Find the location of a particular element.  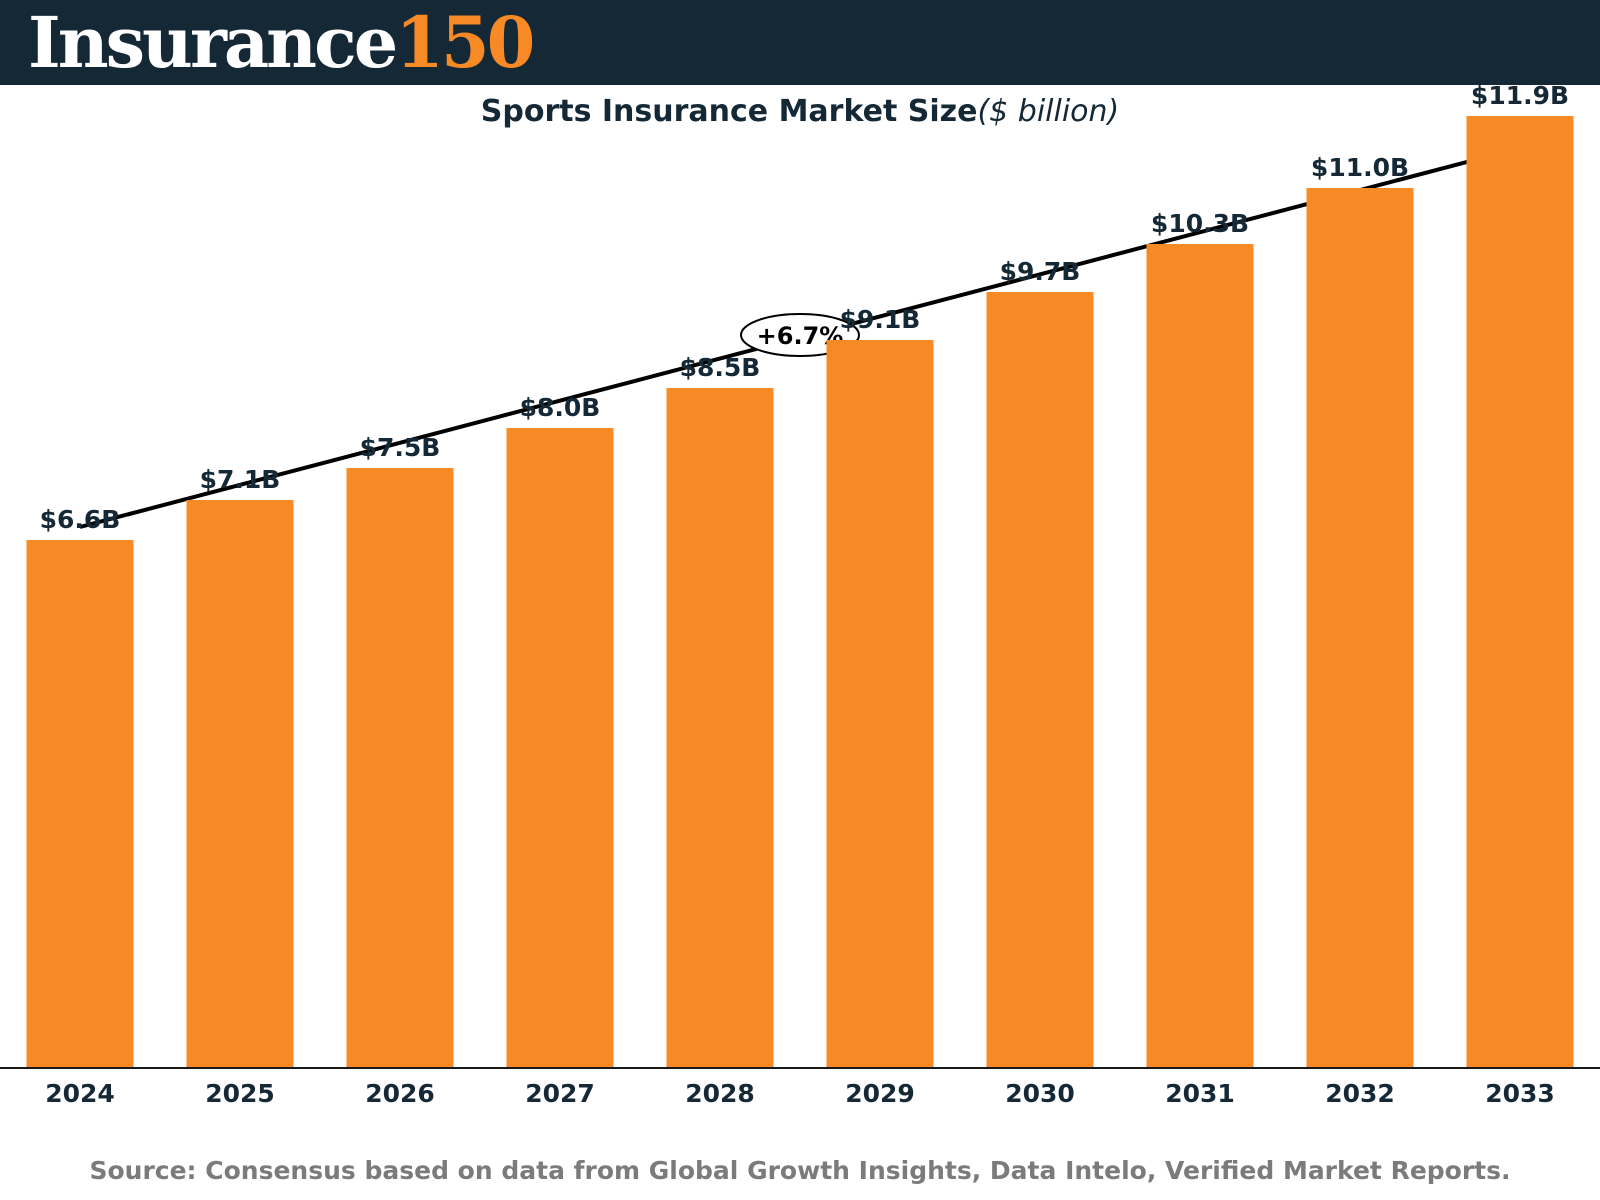

x-tick-label-2030: 2030 is located at coordinates (1040, 1093).